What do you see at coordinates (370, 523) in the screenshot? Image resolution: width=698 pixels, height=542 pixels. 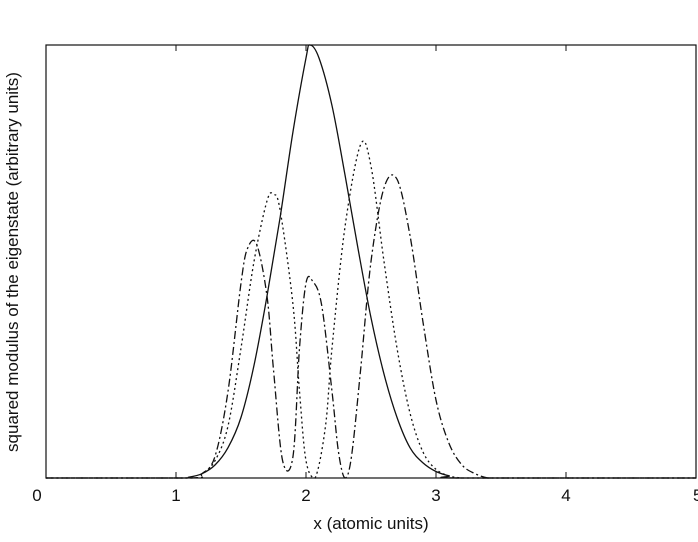 I see `x-axis-label: x (atomic units)` at bounding box center [370, 523].